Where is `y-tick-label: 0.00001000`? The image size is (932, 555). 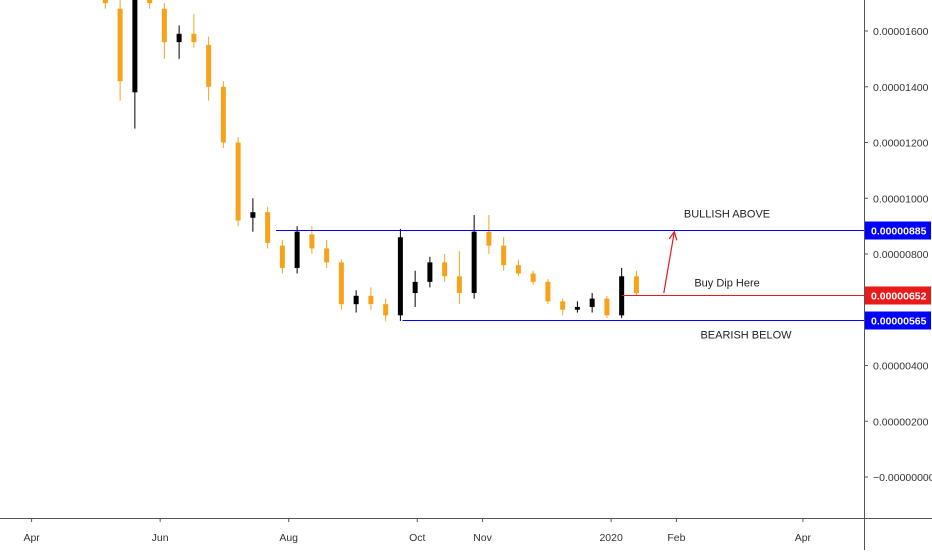
y-tick-label: 0.00001000 is located at coordinates (901, 199).